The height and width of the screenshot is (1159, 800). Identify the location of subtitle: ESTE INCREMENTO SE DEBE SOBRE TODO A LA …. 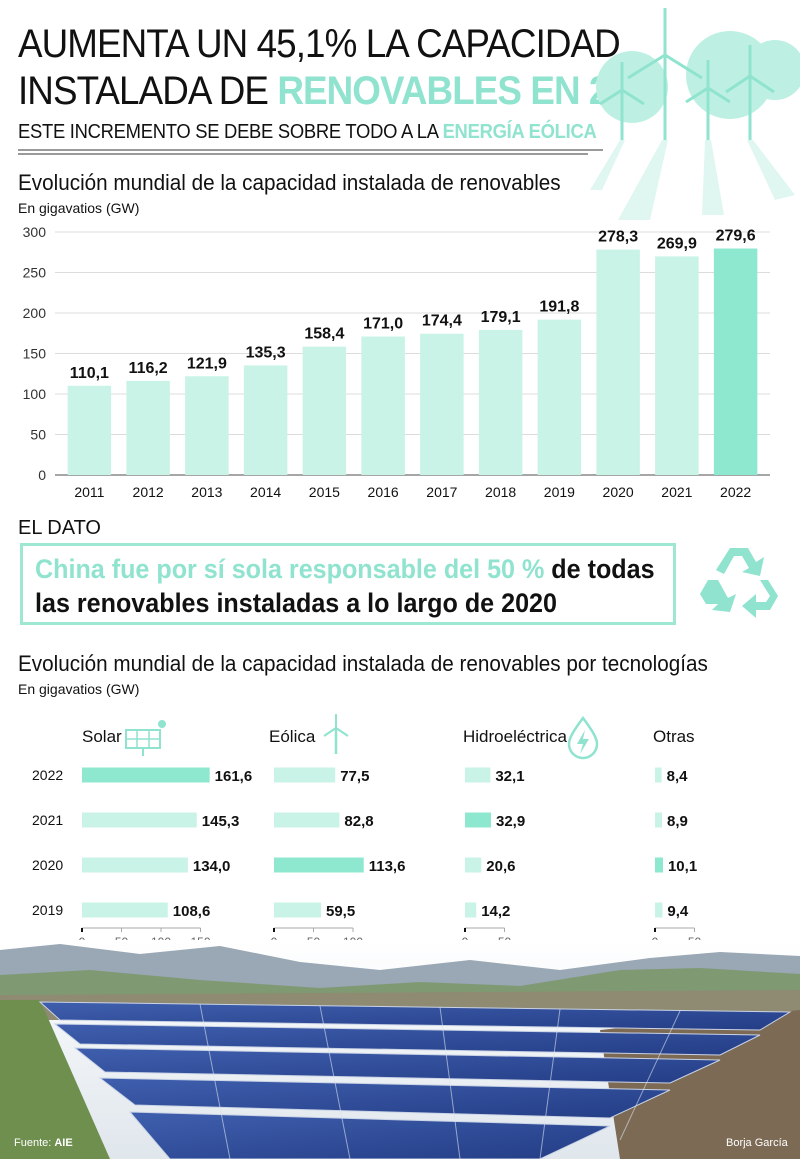
(307, 132).